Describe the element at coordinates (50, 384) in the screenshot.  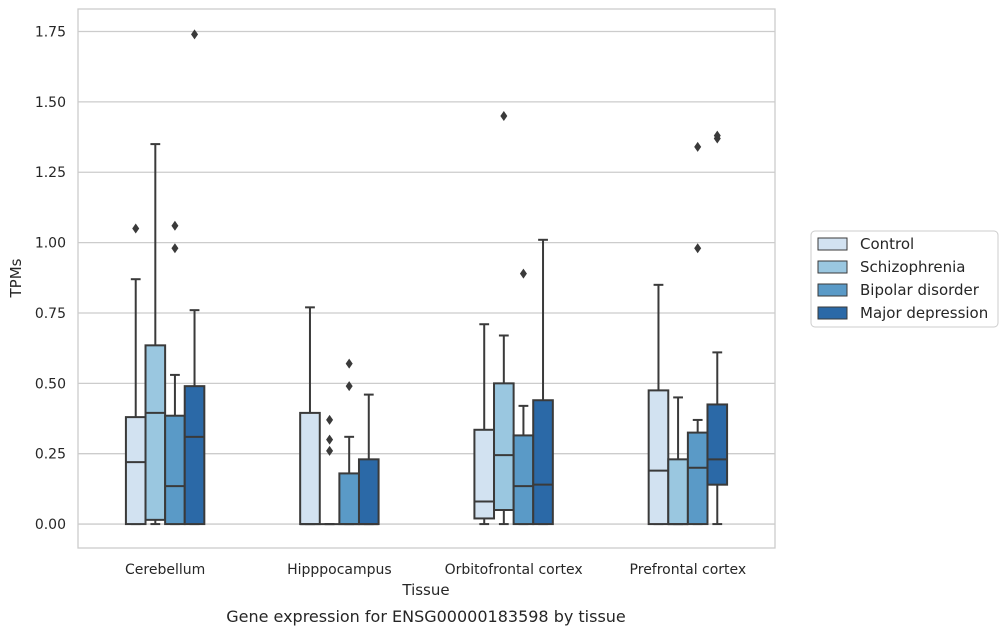
I see `y-tick-label: 0.50` at that location.